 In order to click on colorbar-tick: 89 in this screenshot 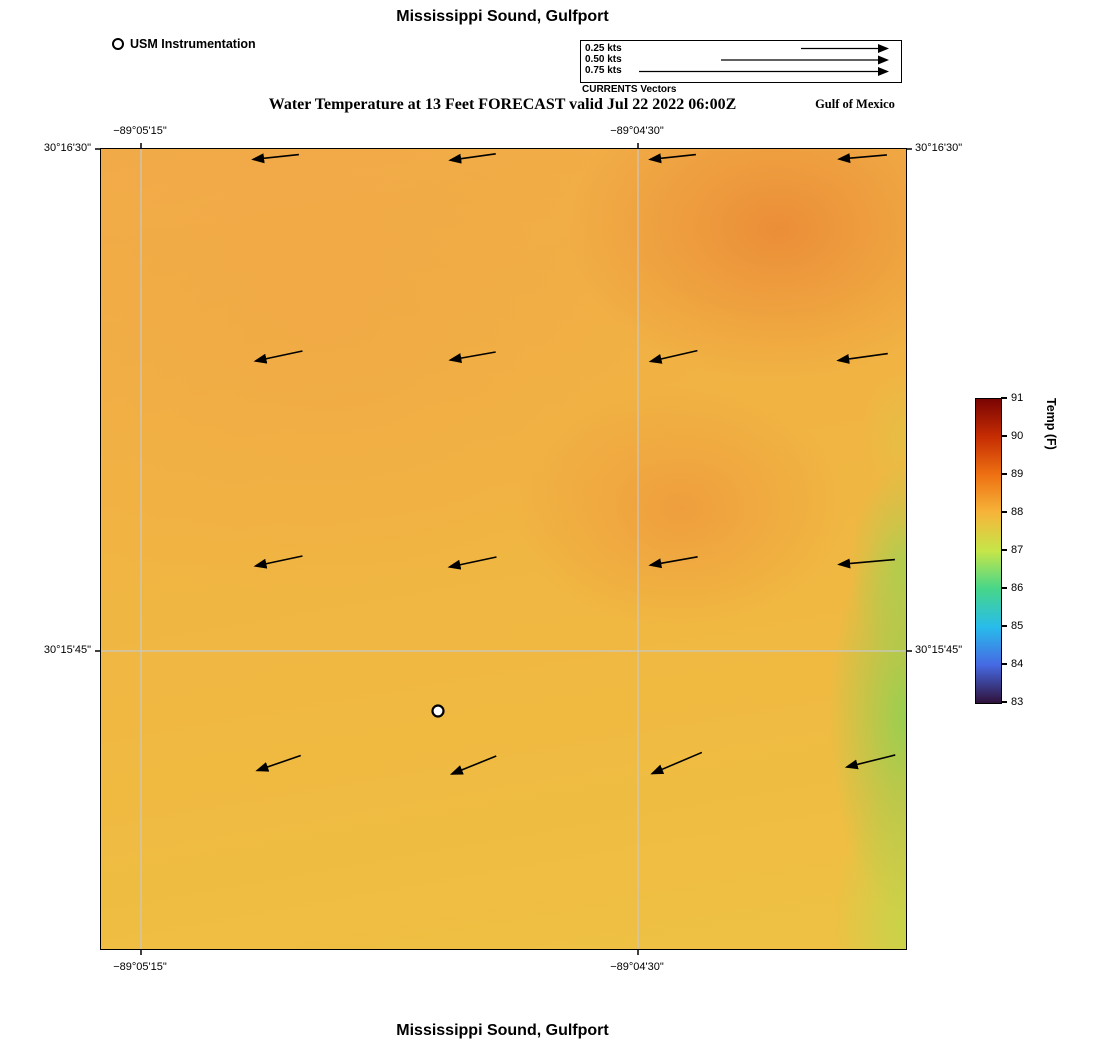, I will do `click(1012, 474)`.